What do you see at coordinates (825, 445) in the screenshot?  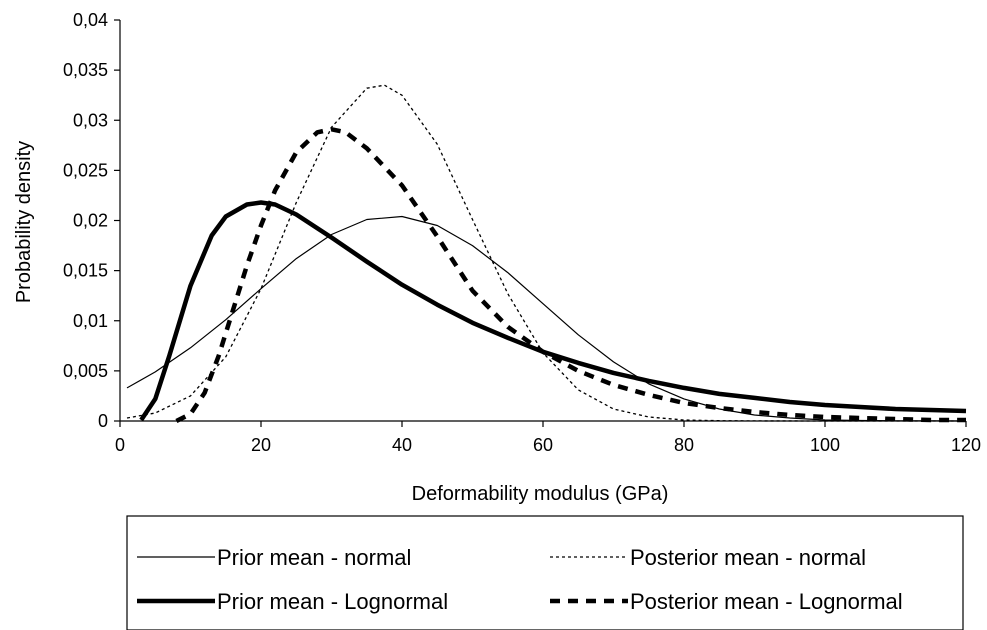 I see `x-tick-label: 100` at bounding box center [825, 445].